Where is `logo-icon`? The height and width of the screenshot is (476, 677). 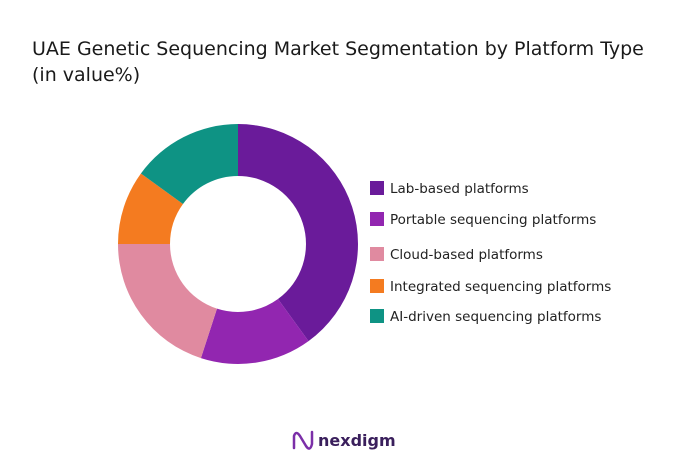 logo-icon is located at coordinates (303, 440).